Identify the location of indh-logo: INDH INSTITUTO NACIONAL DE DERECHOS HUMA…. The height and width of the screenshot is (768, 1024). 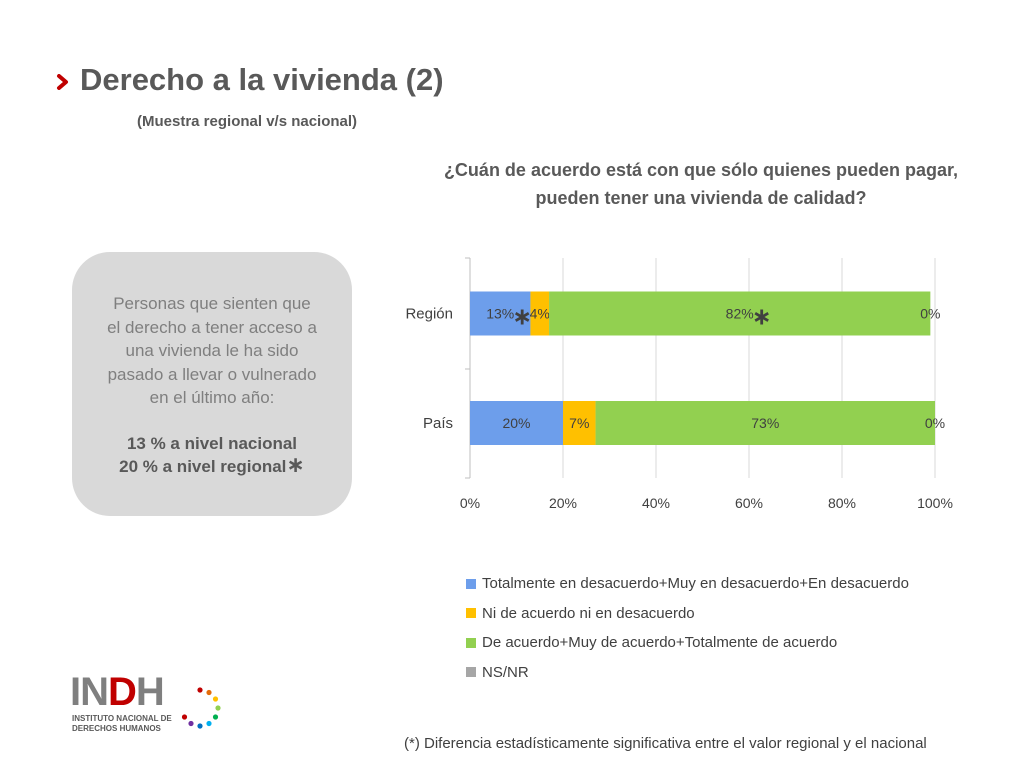
(150, 704).